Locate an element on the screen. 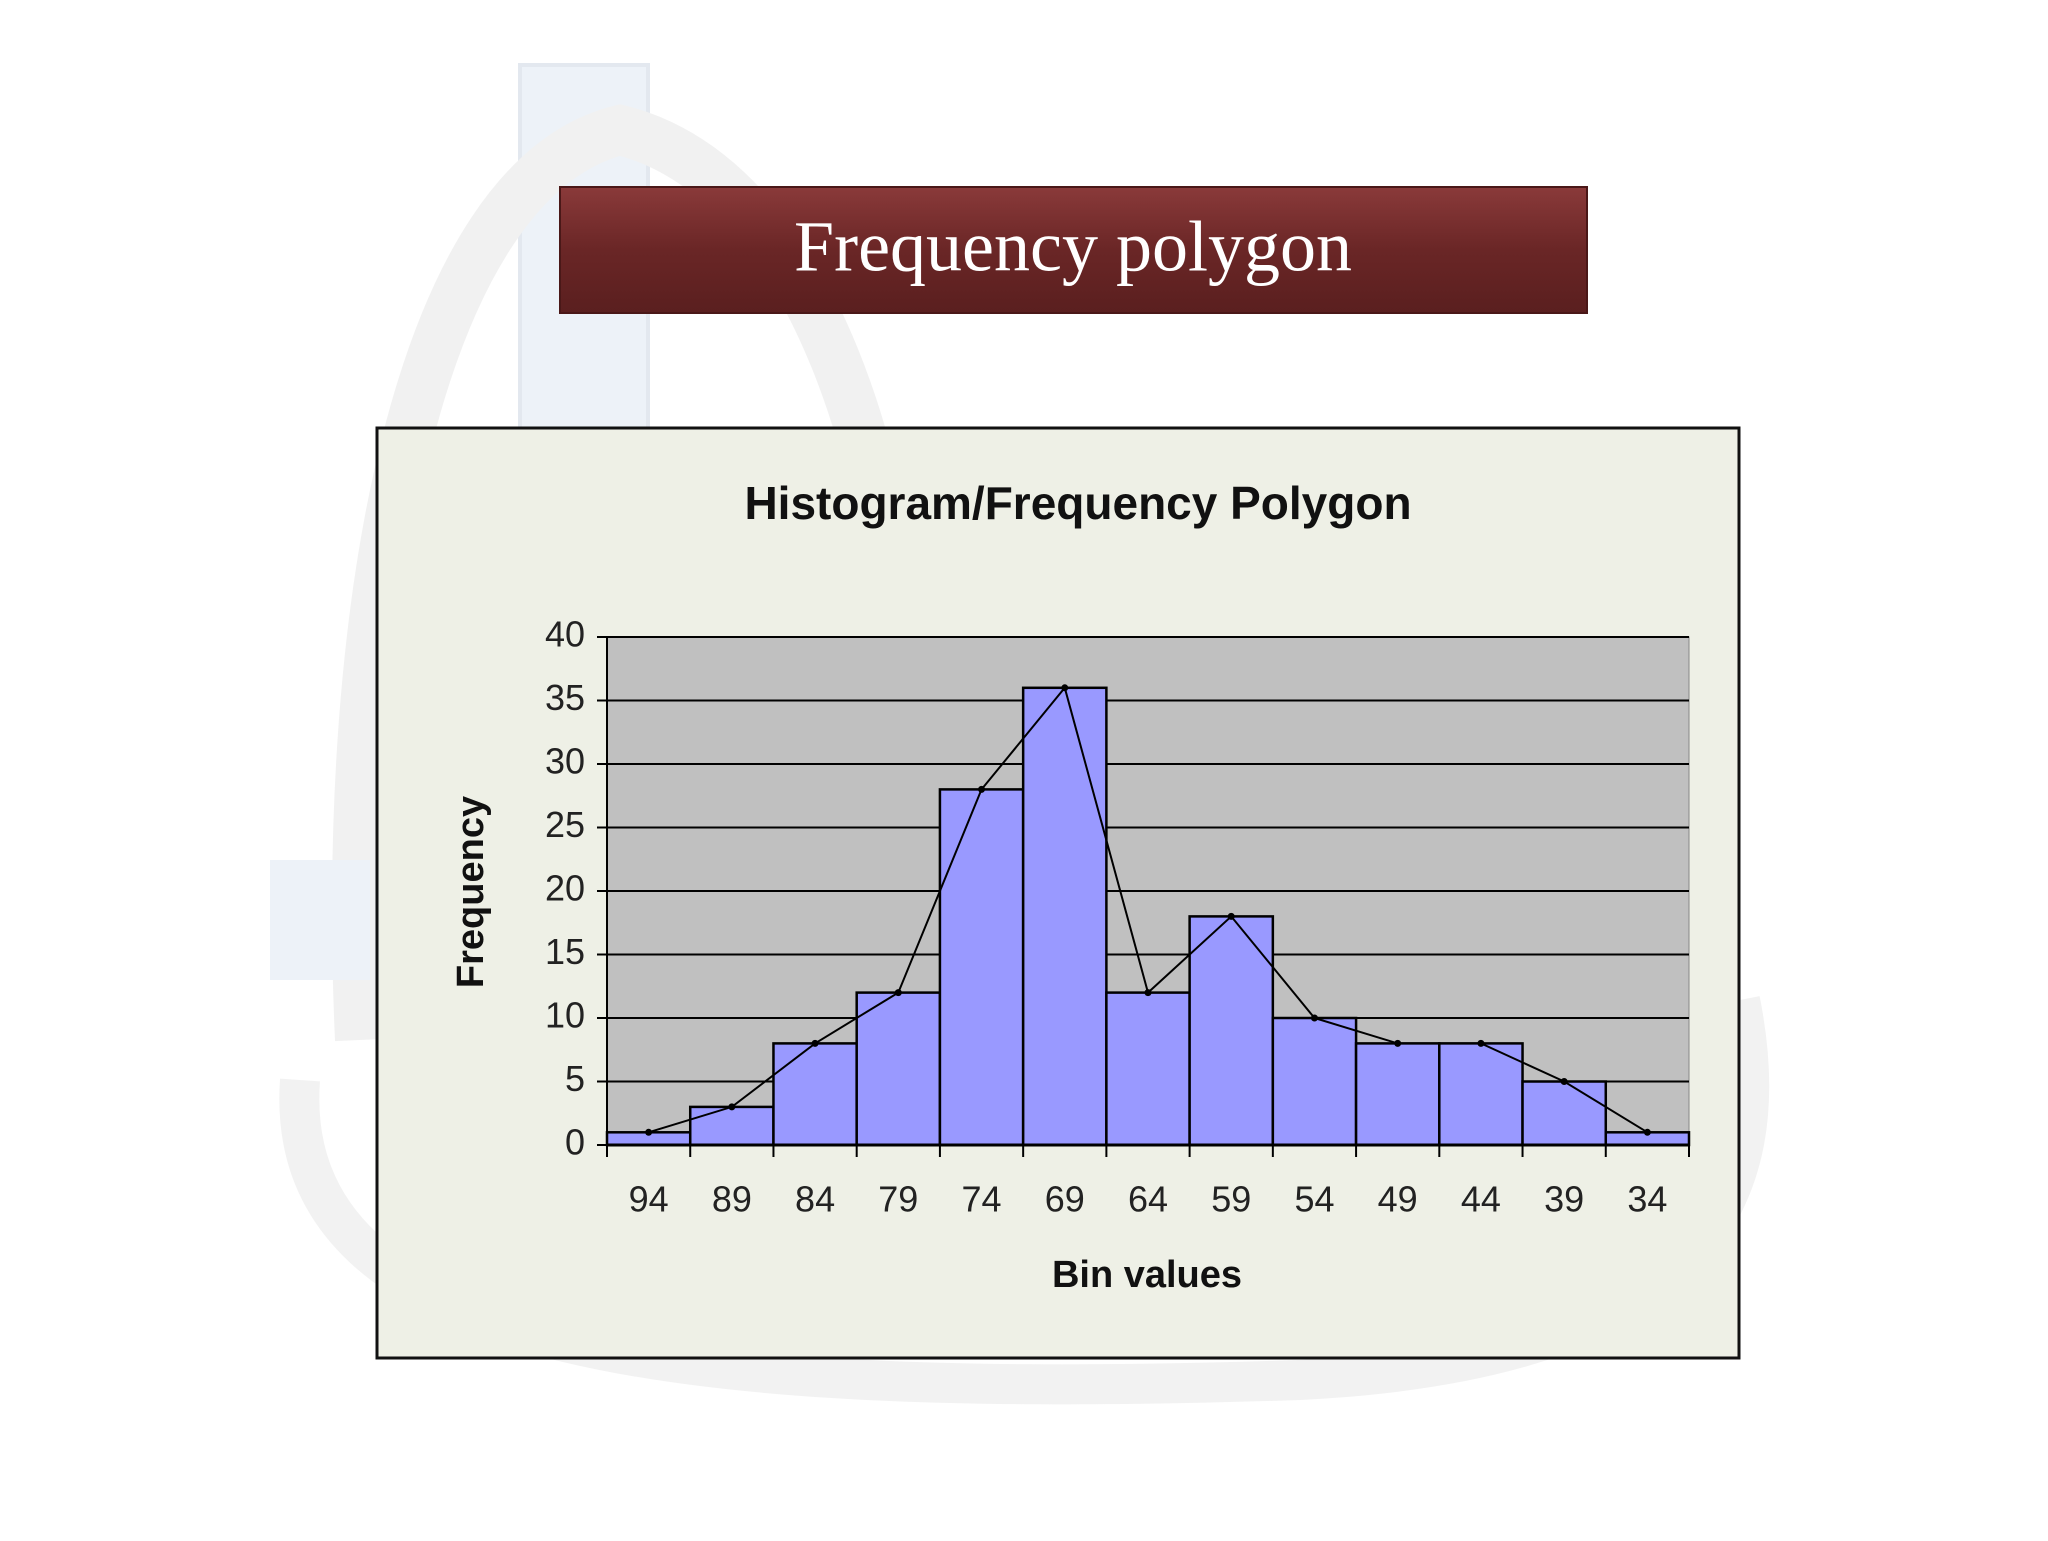 The height and width of the screenshot is (1541, 2048). y-tick-label: 25 is located at coordinates (565, 824).